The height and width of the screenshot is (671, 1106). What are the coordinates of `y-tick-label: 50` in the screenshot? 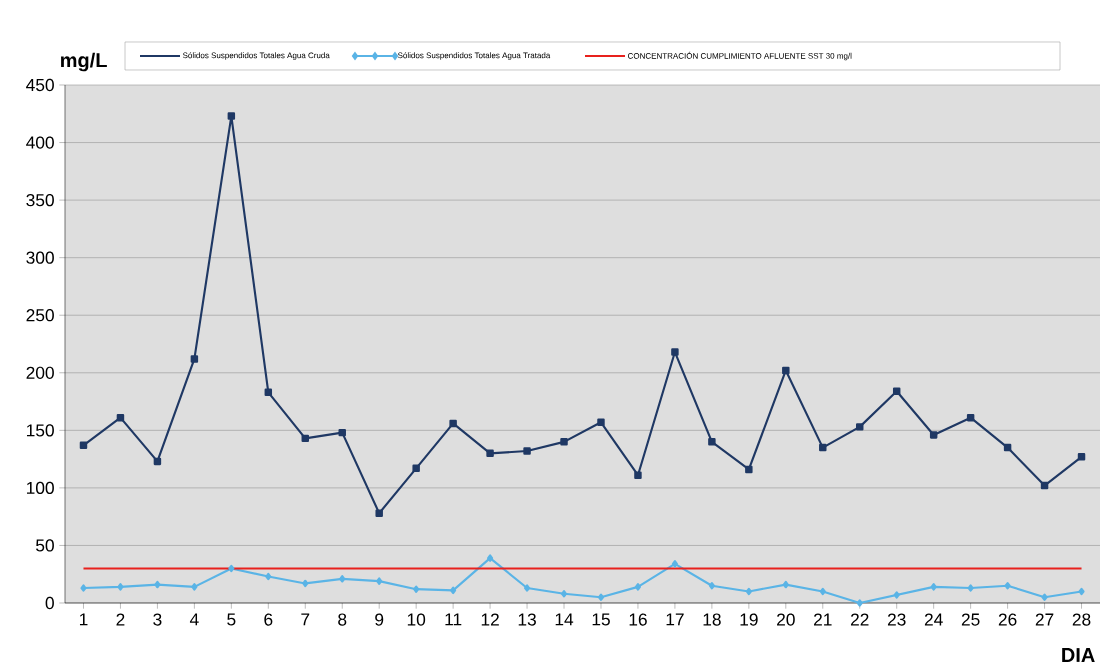 It's located at (45, 545).